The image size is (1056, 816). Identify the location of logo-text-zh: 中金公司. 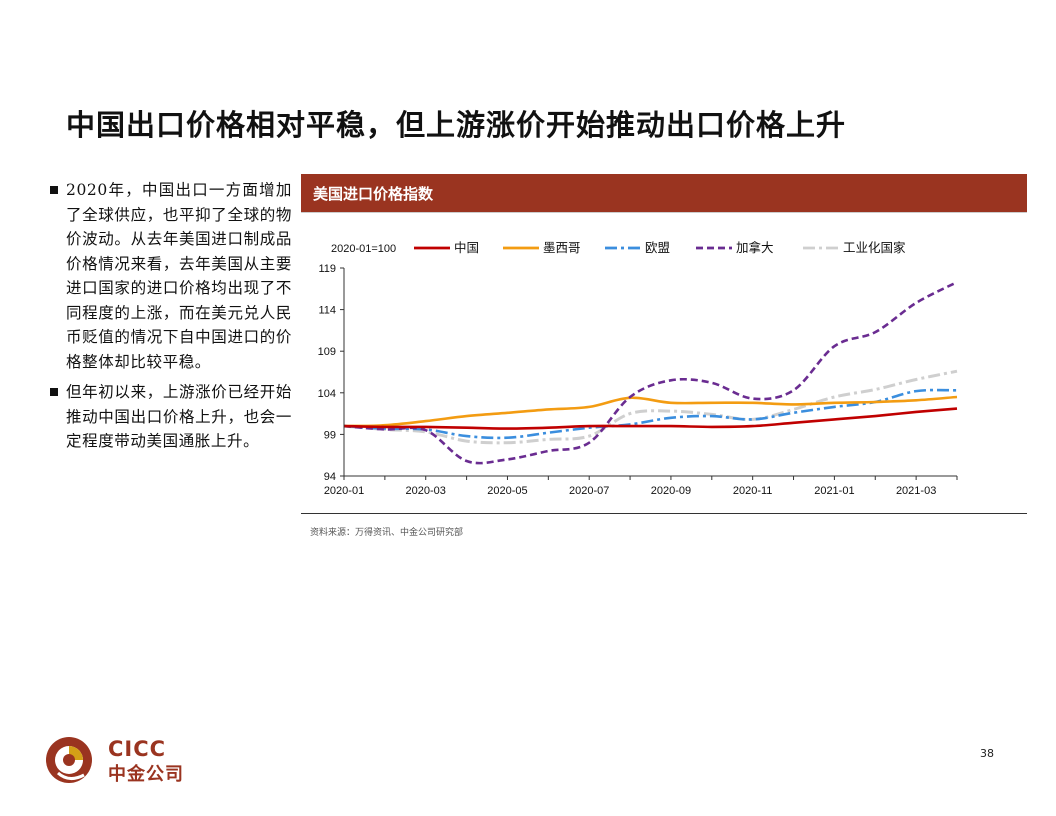
(146, 774).